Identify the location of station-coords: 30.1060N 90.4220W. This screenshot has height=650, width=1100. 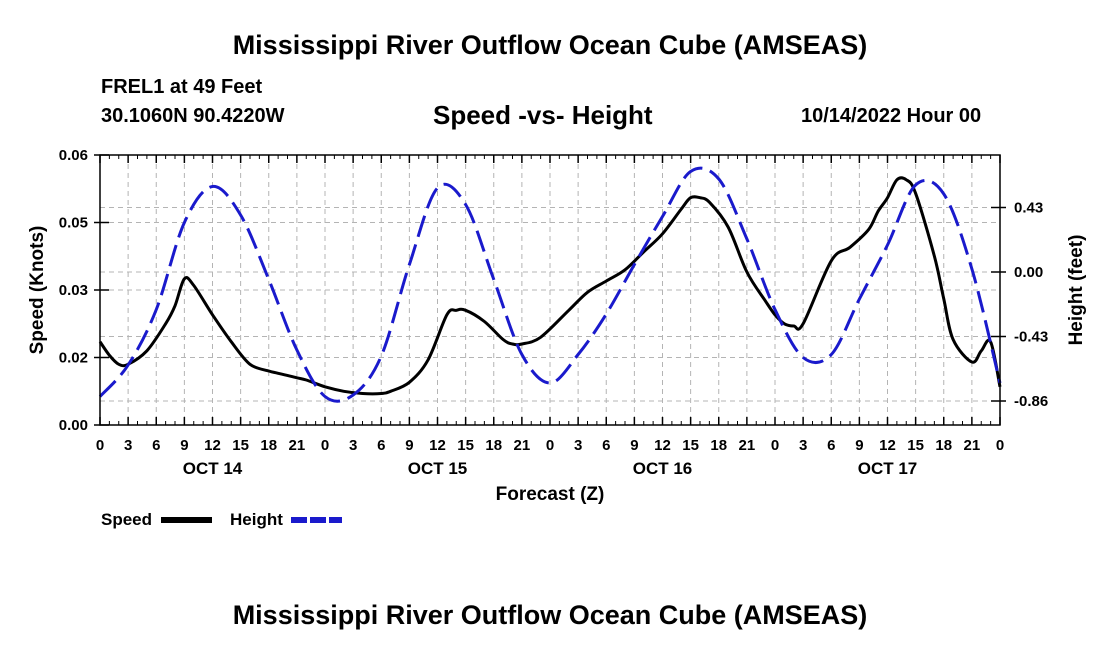
(193, 116).